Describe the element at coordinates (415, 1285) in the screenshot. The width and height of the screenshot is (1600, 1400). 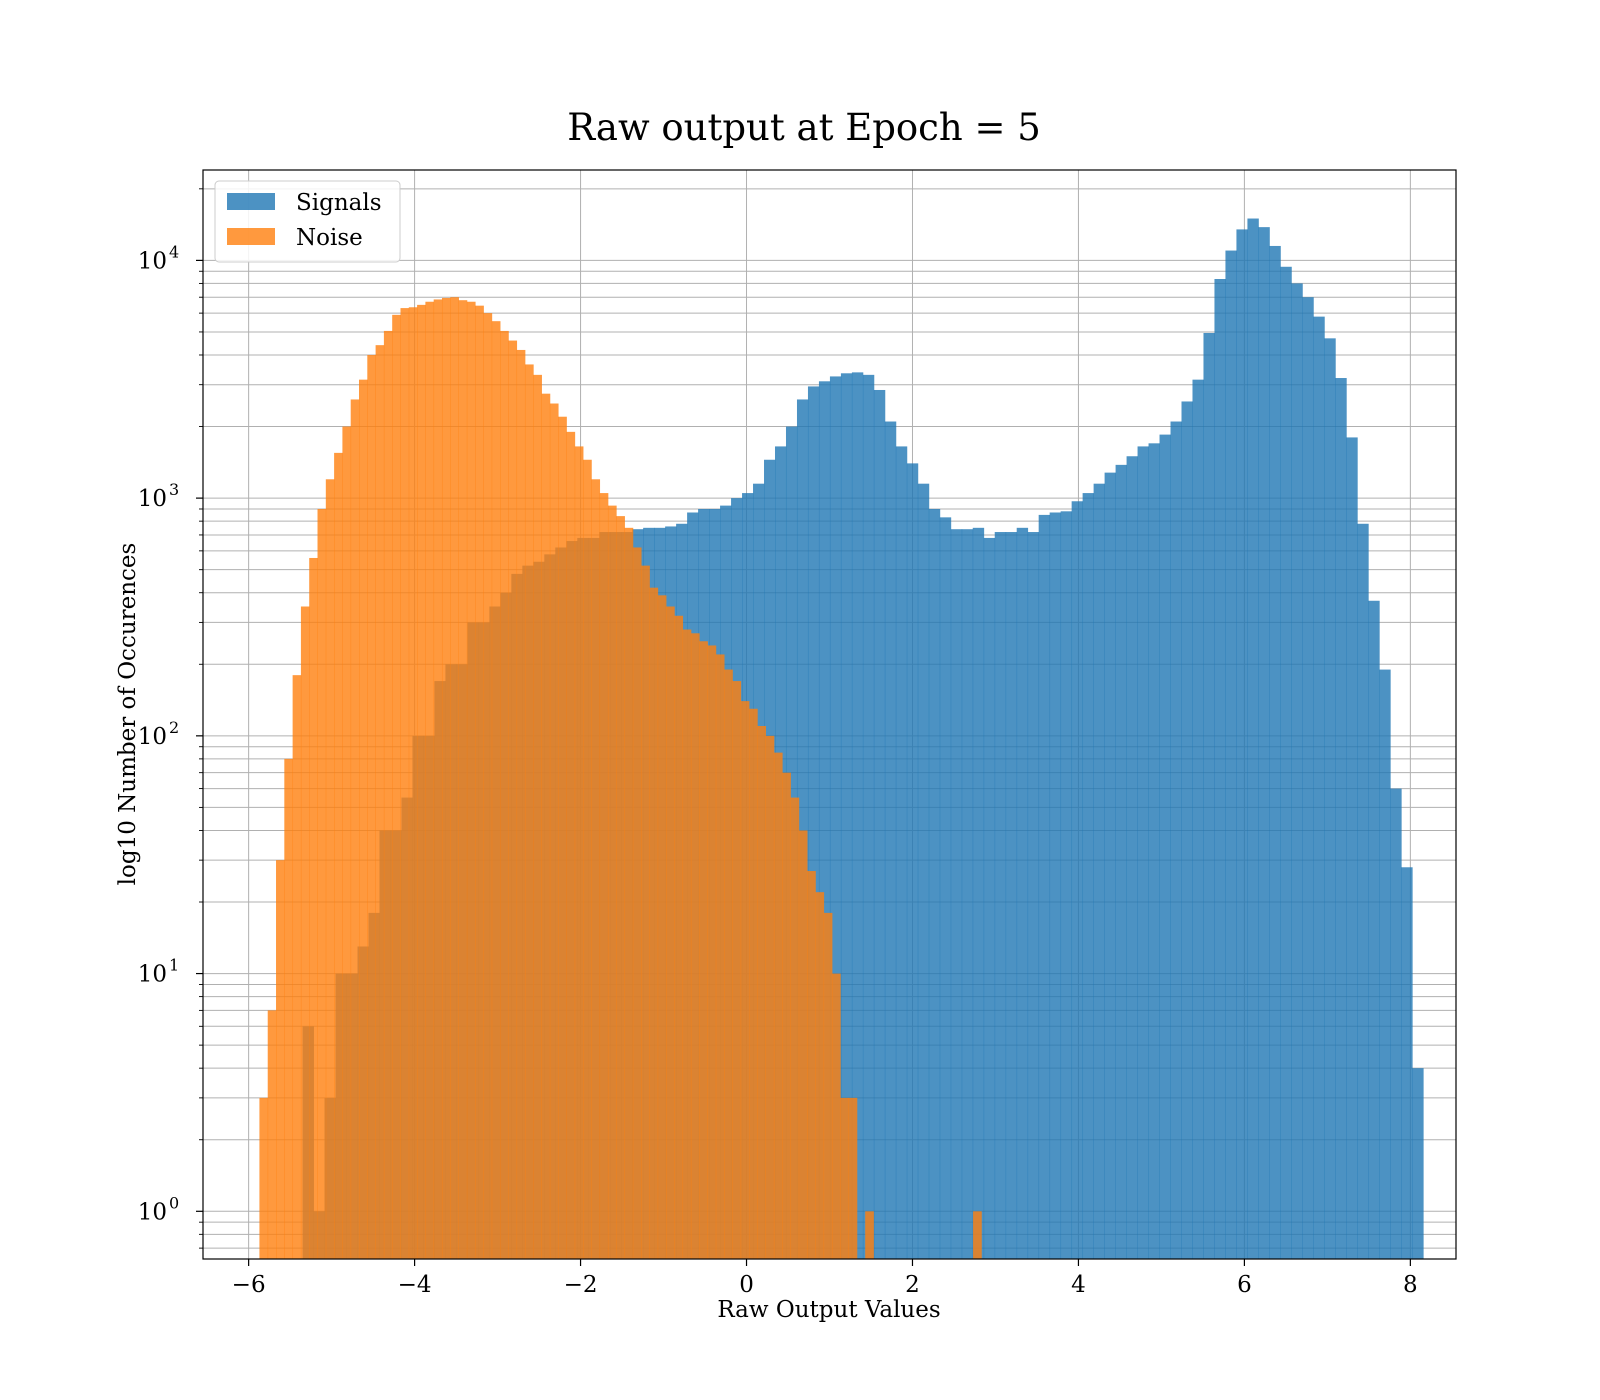
I see `x-tick-label: −4` at that location.